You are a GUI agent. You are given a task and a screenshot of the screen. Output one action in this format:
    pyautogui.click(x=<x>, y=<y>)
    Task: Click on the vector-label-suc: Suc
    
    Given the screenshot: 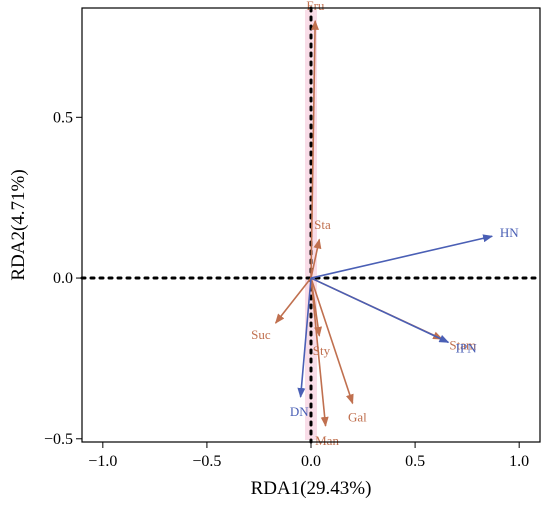 What is the action you would take?
    pyautogui.click(x=261, y=334)
    